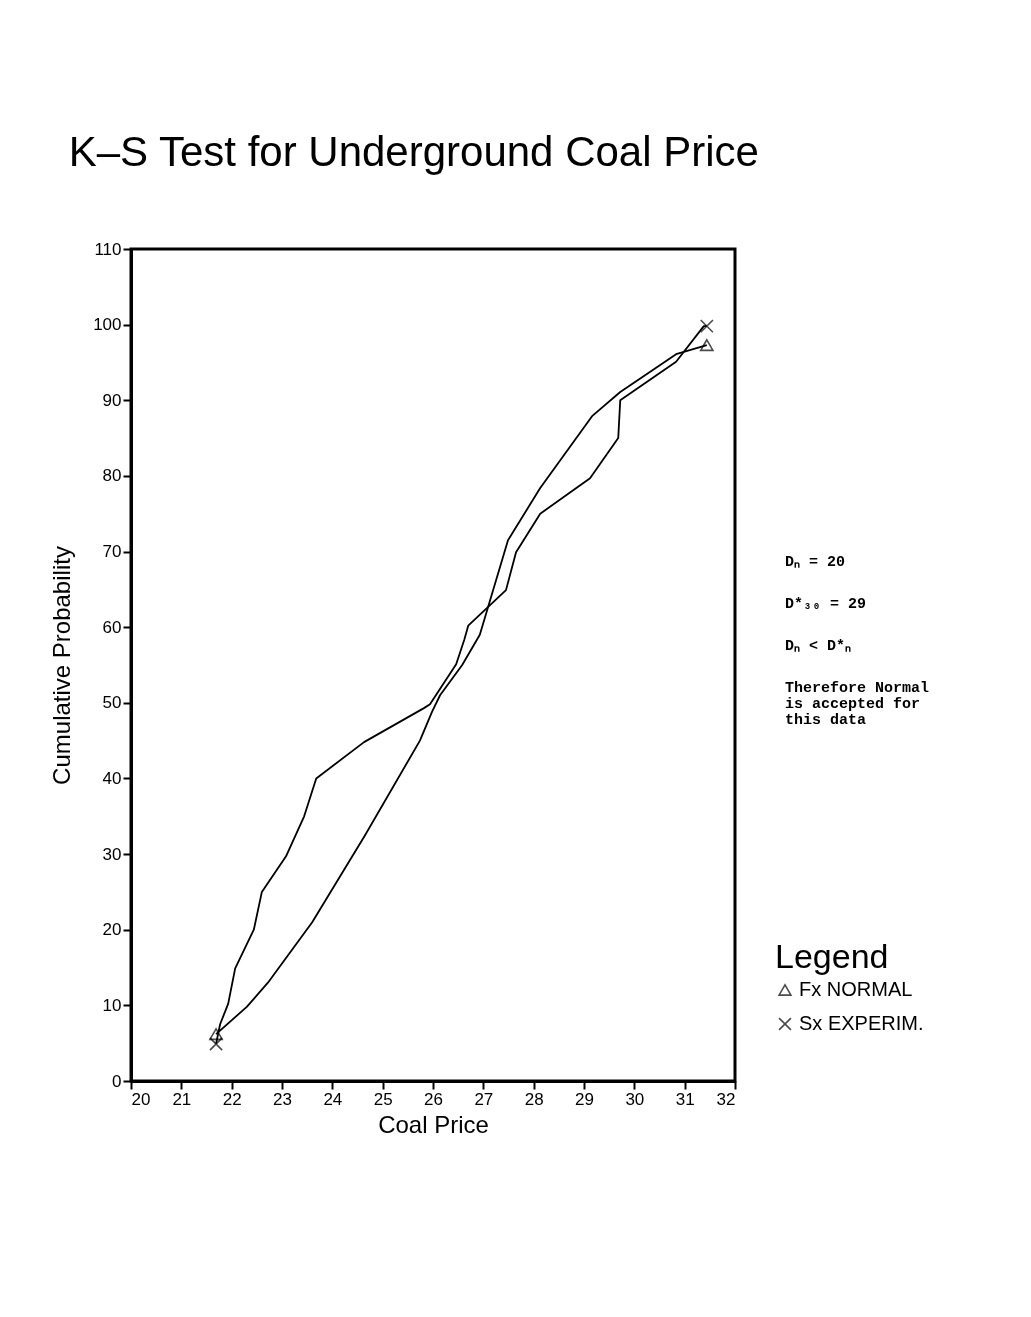 The width and height of the screenshot is (1031, 1317). What do you see at coordinates (112, 476) in the screenshot?
I see `y-tick-label: 80` at bounding box center [112, 476].